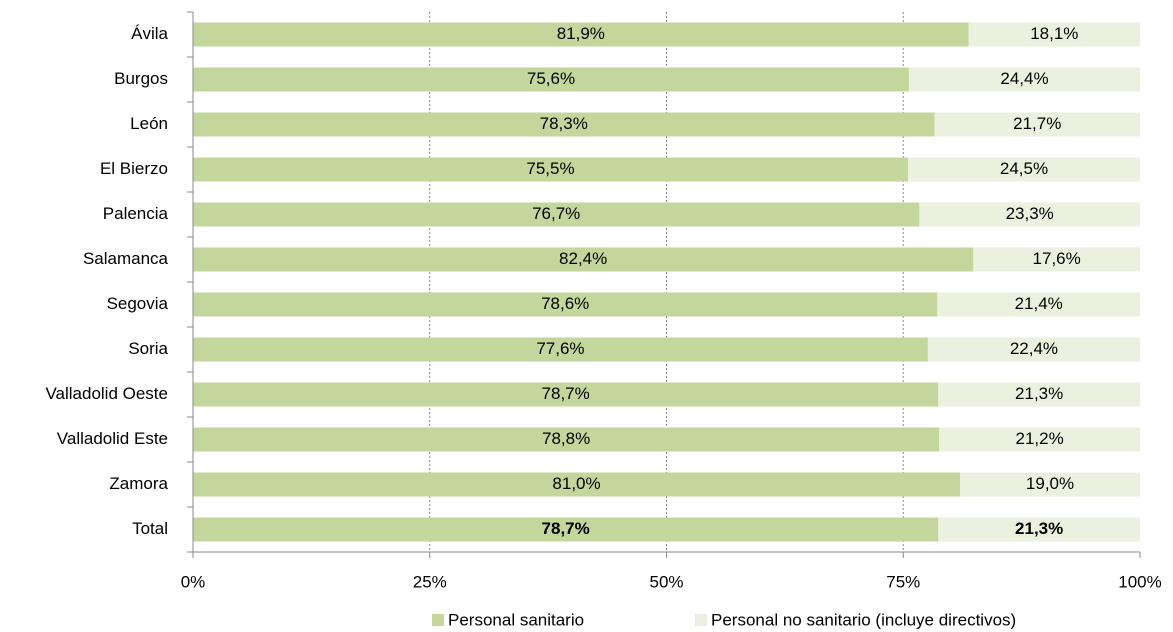 The width and height of the screenshot is (1173, 632). I want to click on value-label: 22,4%, so click(1034, 348).